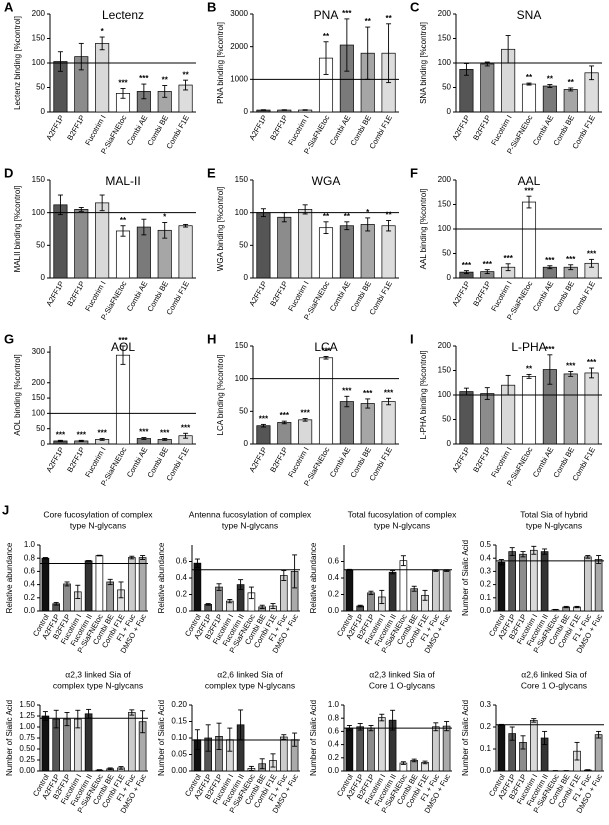  I want to click on chart-title: SNA, so click(529, 15).